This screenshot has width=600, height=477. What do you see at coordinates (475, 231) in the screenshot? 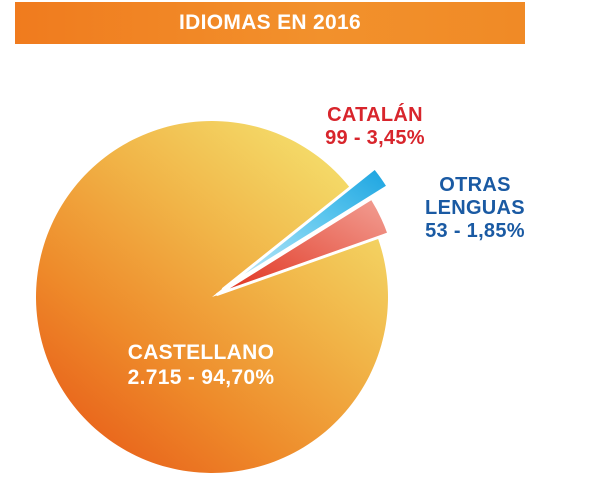
I see `label-otras-detail: 53 - 1,85%` at bounding box center [475, 231].